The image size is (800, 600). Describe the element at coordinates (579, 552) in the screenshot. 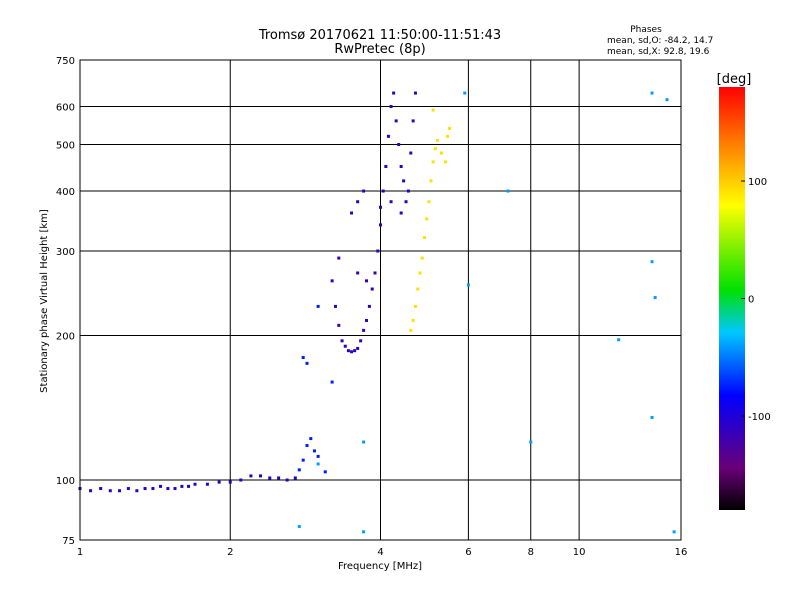

I see `x-tick-label: 10` at that location.